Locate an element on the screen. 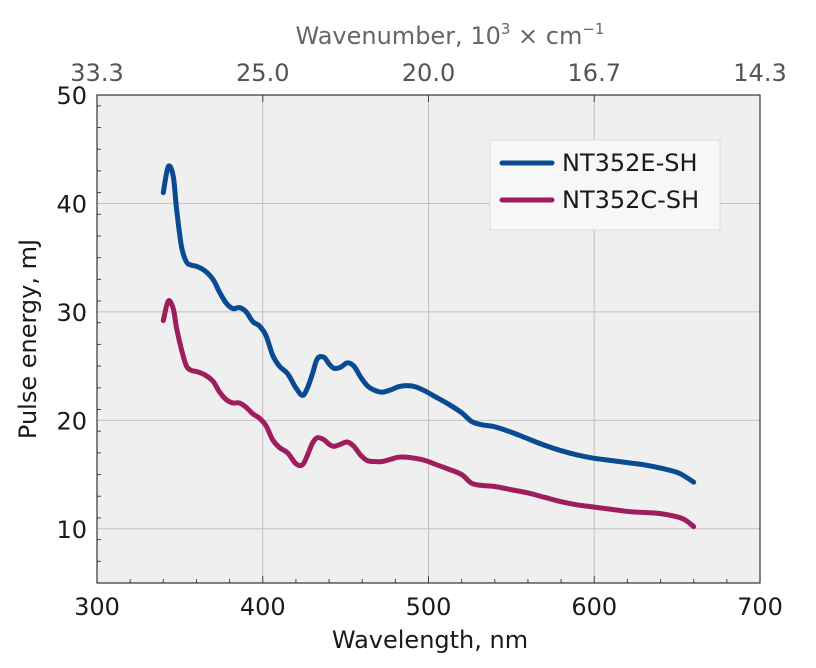  top-axis-title-sup: 3 is located at coordinates (506, 29).